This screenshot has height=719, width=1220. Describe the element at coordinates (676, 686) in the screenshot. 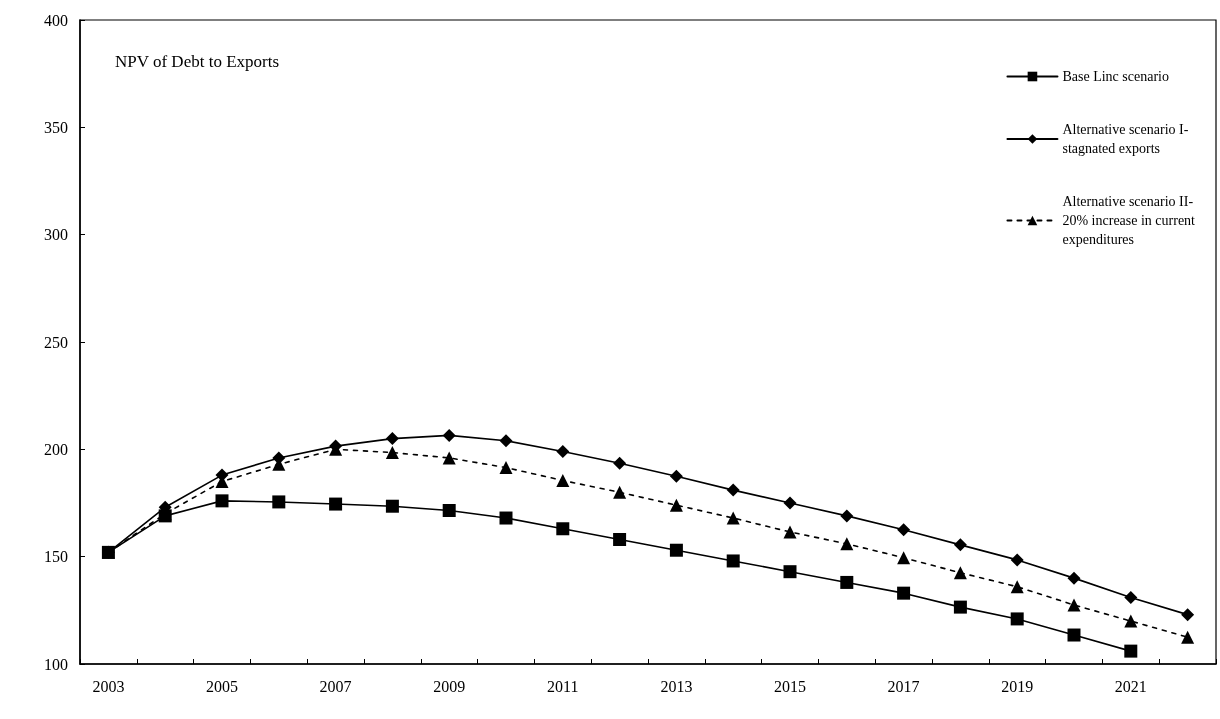

I see `x-tick-label: 2013` at that location.